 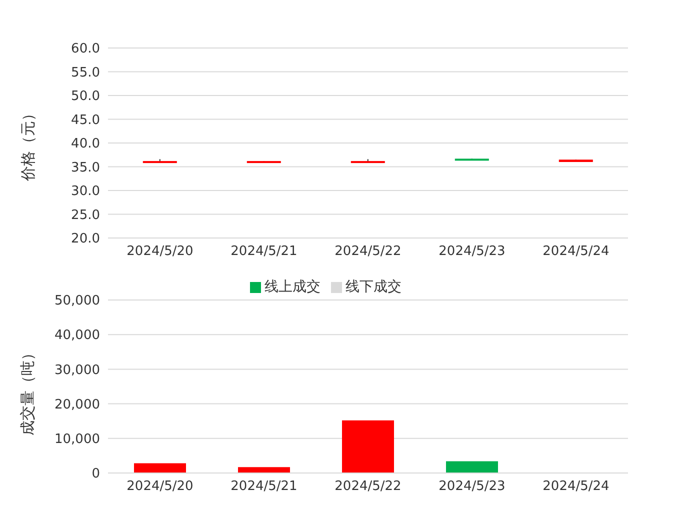 I want to click on y-axis-title: 成交量（吨）, so click(x=28, y=391).